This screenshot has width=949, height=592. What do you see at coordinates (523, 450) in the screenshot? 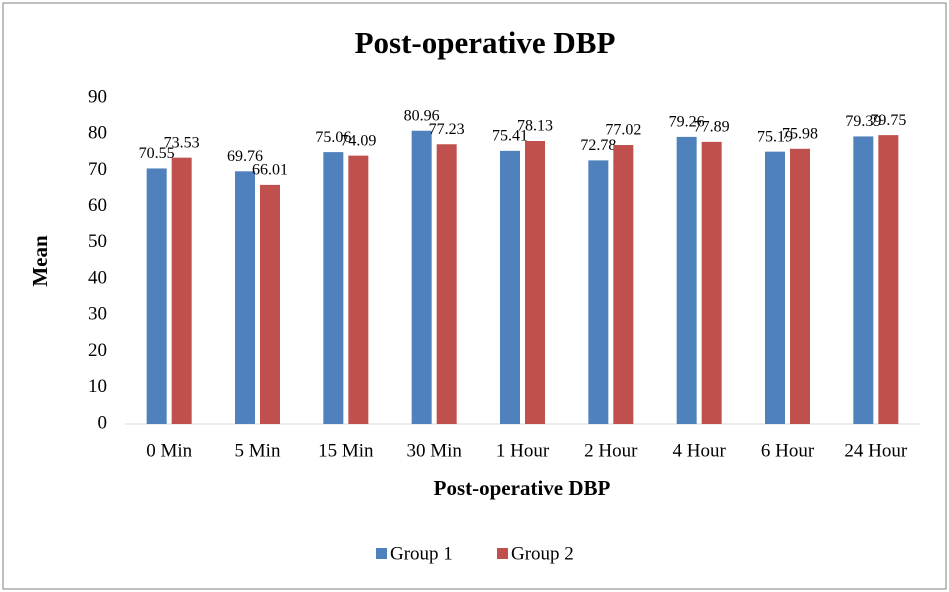
I see `x-tick-label: 1 Hour` at bounding box center [523, 450].